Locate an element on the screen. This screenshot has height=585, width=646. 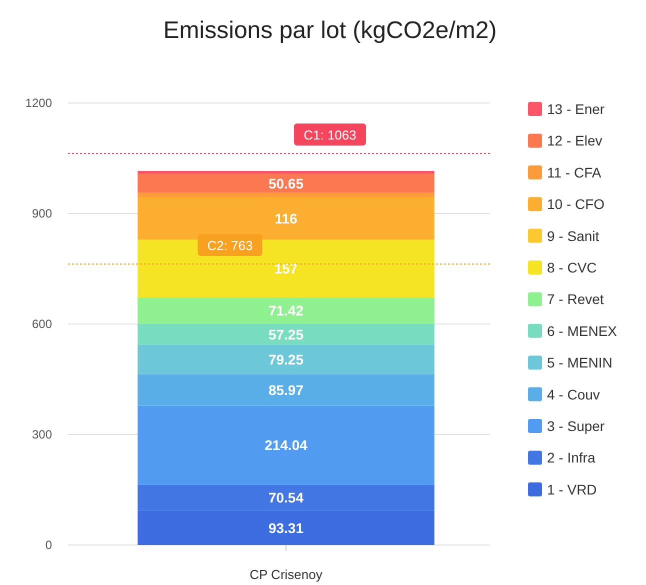
chart-title: Emissions par lot (kgCO2e/m2) is located at coordinates (330, 30).